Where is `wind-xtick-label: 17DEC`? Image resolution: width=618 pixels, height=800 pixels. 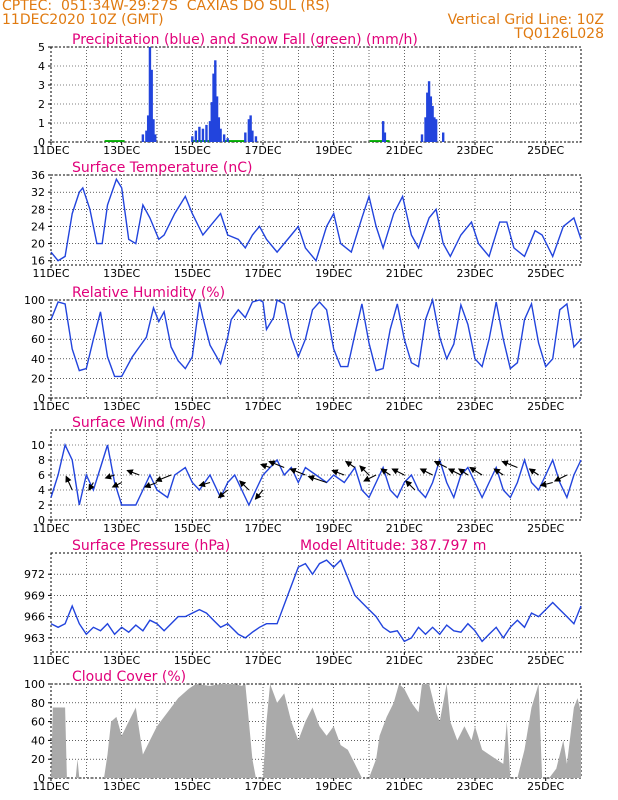 wind-xtick-label: 17DEC is located at coordinates (262, 528).